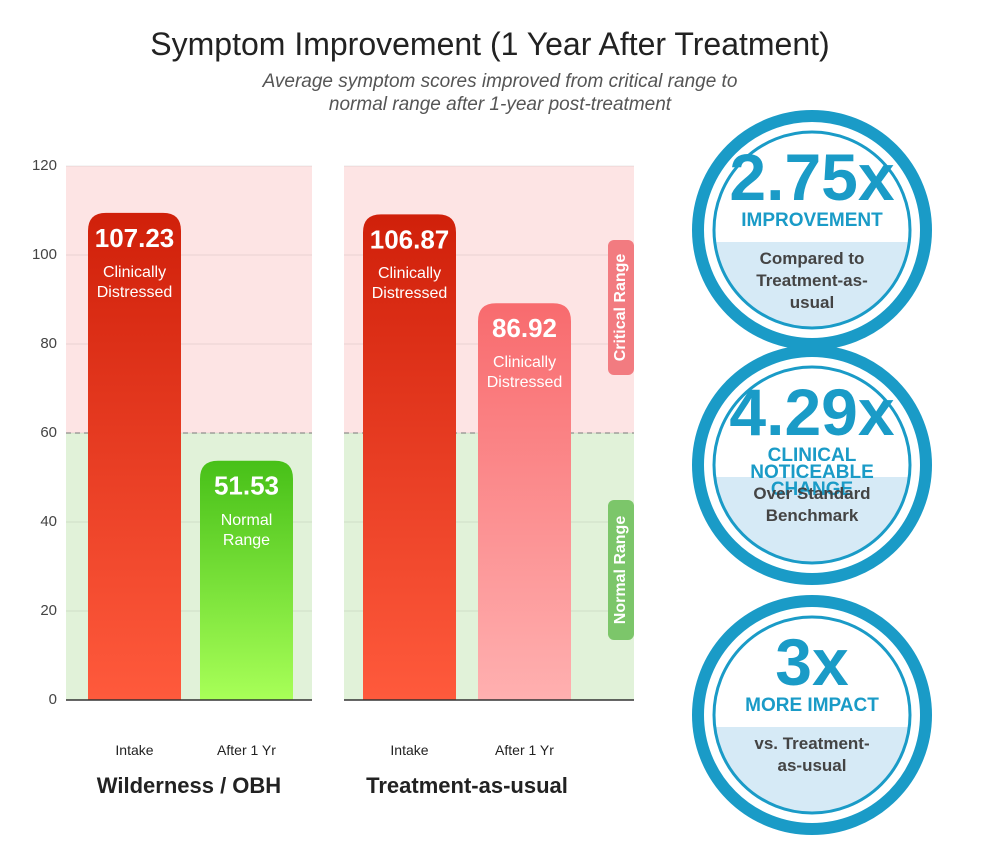  What do you see at coordinates (812, 705) in the screenshot?
I see `stat-label: MORE IMPACT` at bounding box center [812, 705].